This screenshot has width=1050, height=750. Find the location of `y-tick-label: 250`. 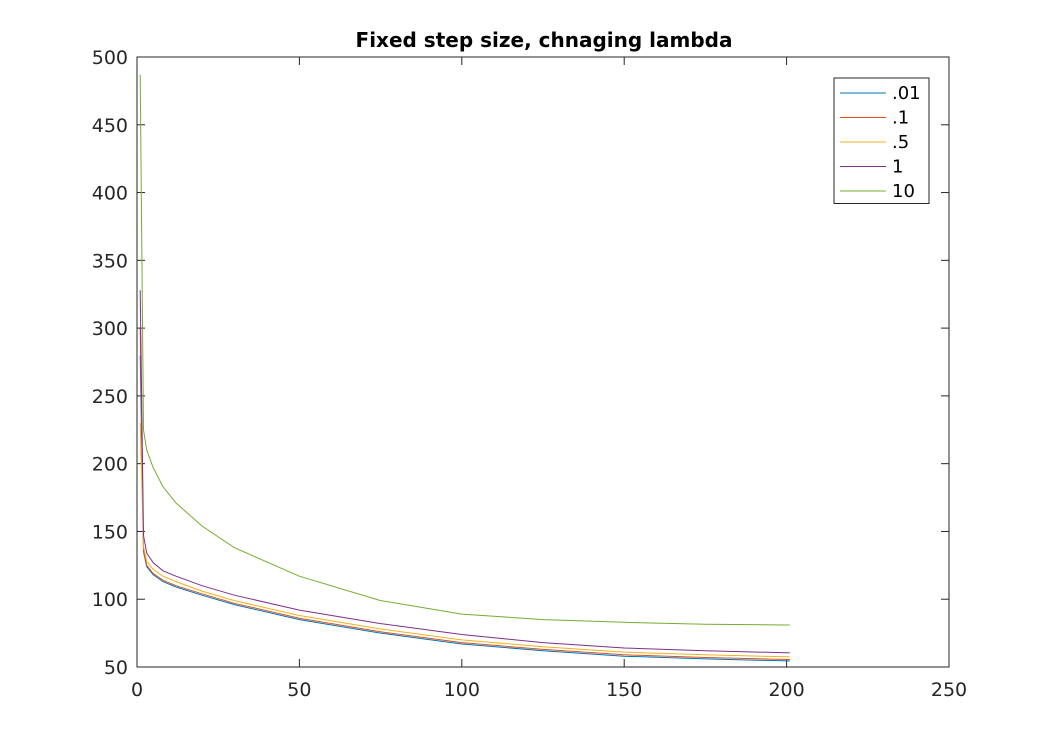

y-tick-label: 250 is located at coordinates (110, 397).